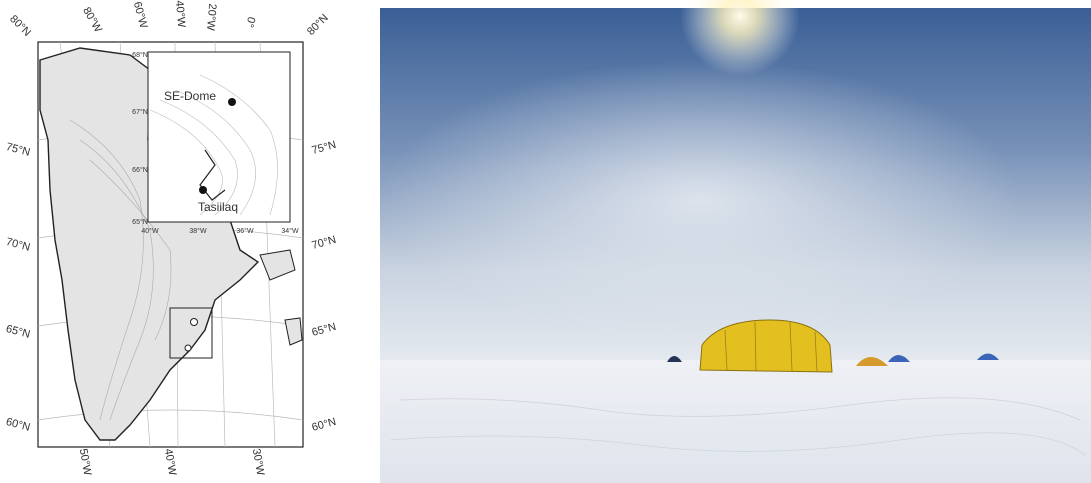 The height and width of the screenshot is (483, 1091). I want to click on place-label: SE-Dome, so click(190, 96).